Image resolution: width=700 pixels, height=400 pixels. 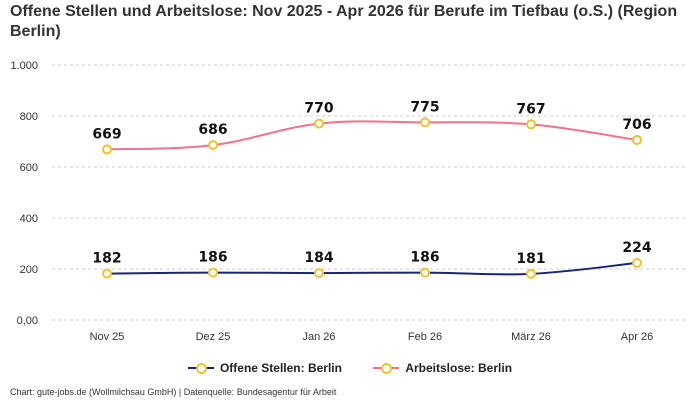 What do you see at coordinates (636, 248) in the screenshot?
I see `data-label-s1-6: 224` at bounding box center [636, 248].